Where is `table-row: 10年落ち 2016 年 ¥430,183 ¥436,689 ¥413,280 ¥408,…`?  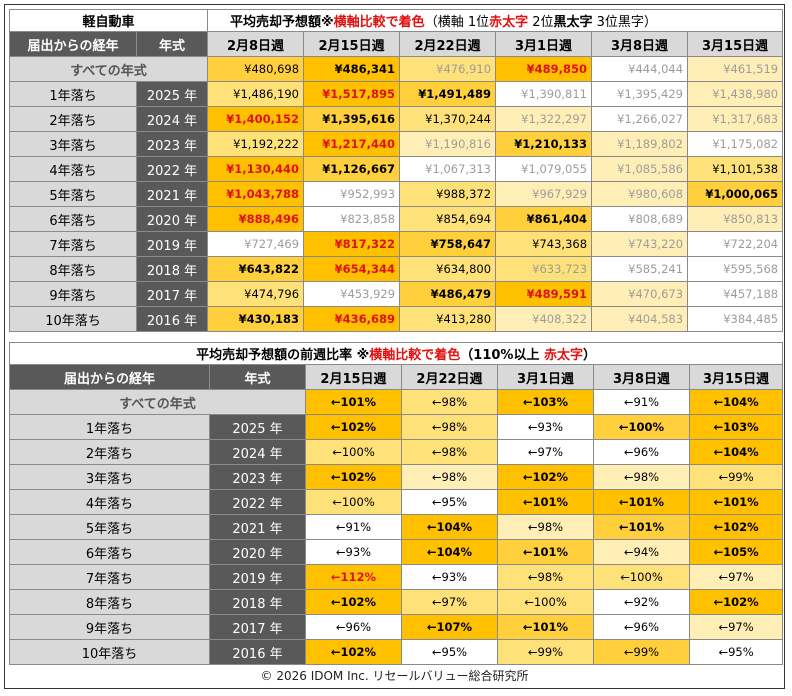 table-row: 10年落ち 2016 年 ¥430,183 ¥436,689 ¥413,280 ¥408,… is located at coordinates (396, 319).